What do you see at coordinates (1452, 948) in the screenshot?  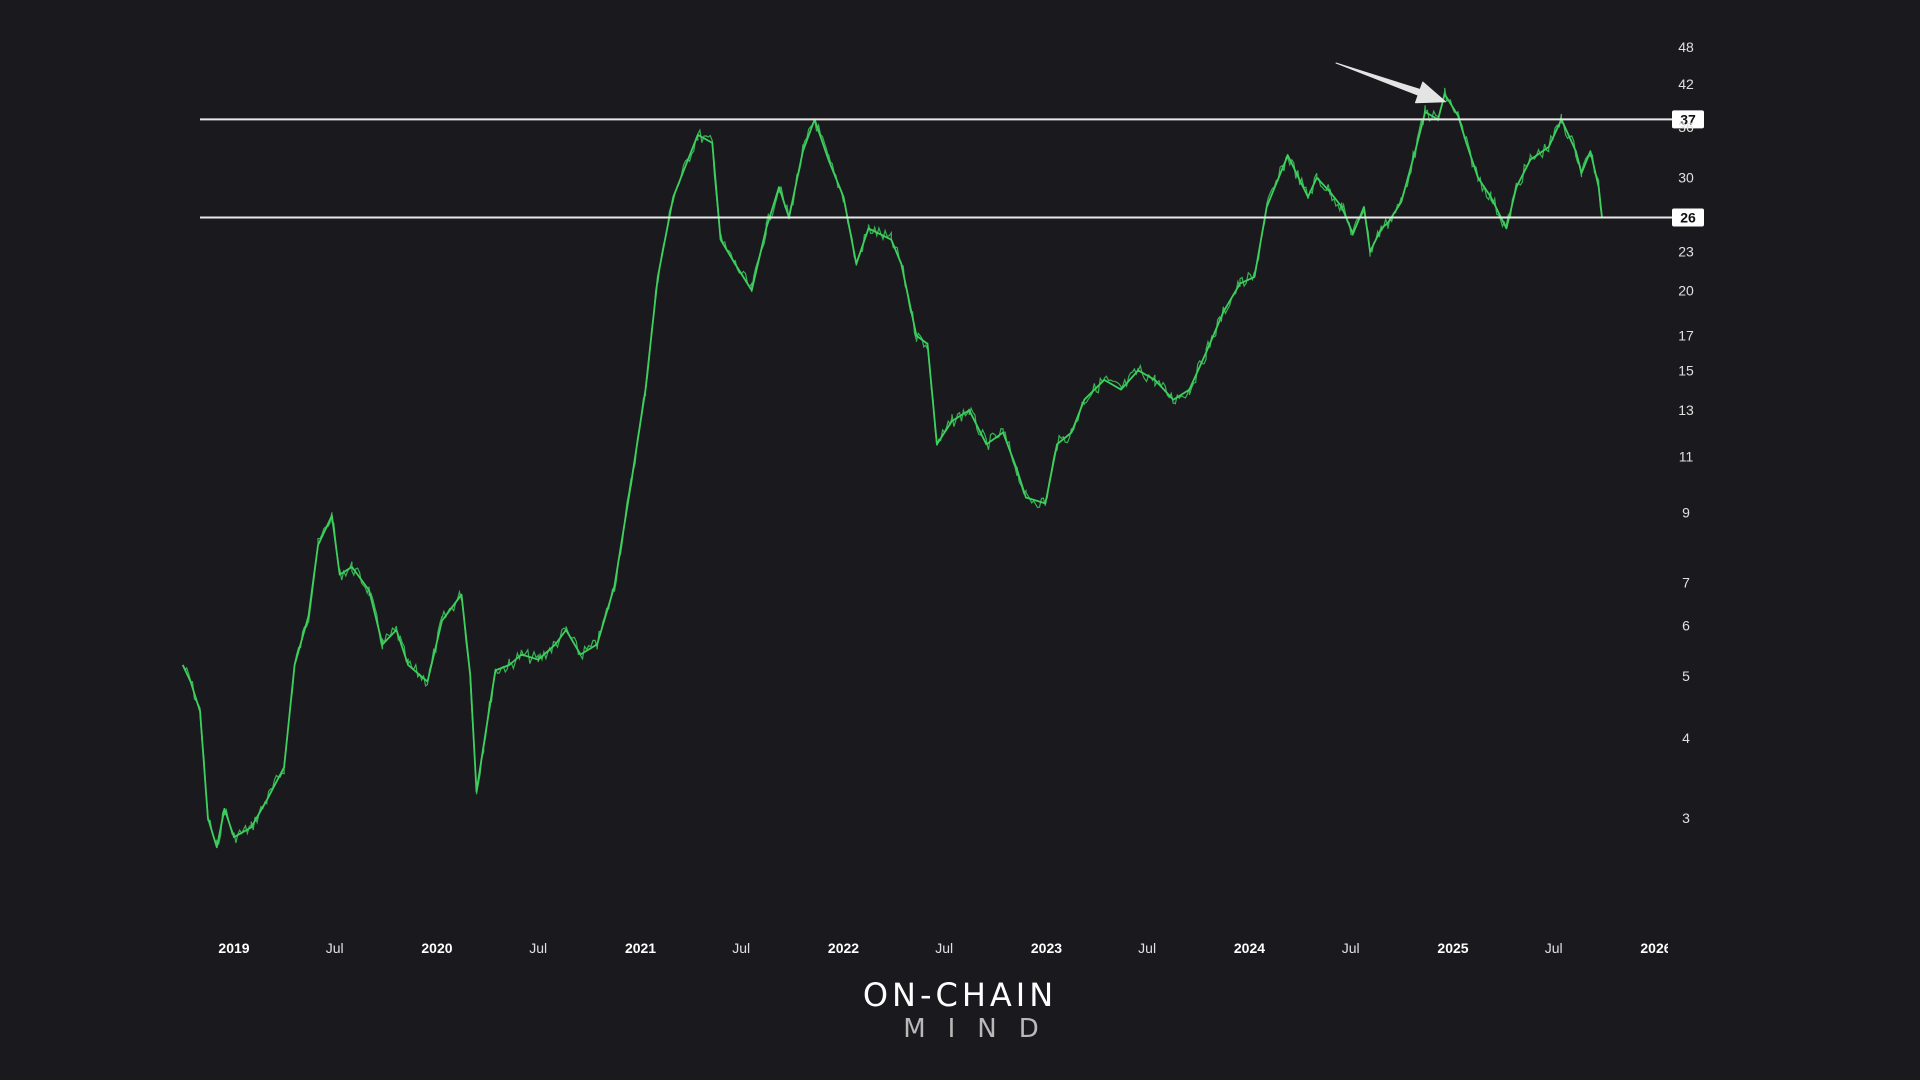 I see `x-tick-label: 2025` at bounding box center [1452, 948].